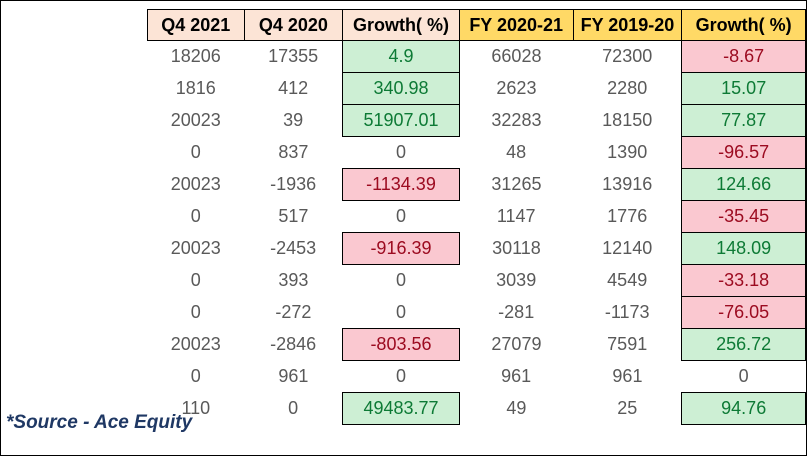 This screenshot has width=807, height=456. Describe the element at coordinates (477, 184) in the screenshot. I see `table-row: 20023 -1936 -1134.39 31265 13916 124.66` at that location.